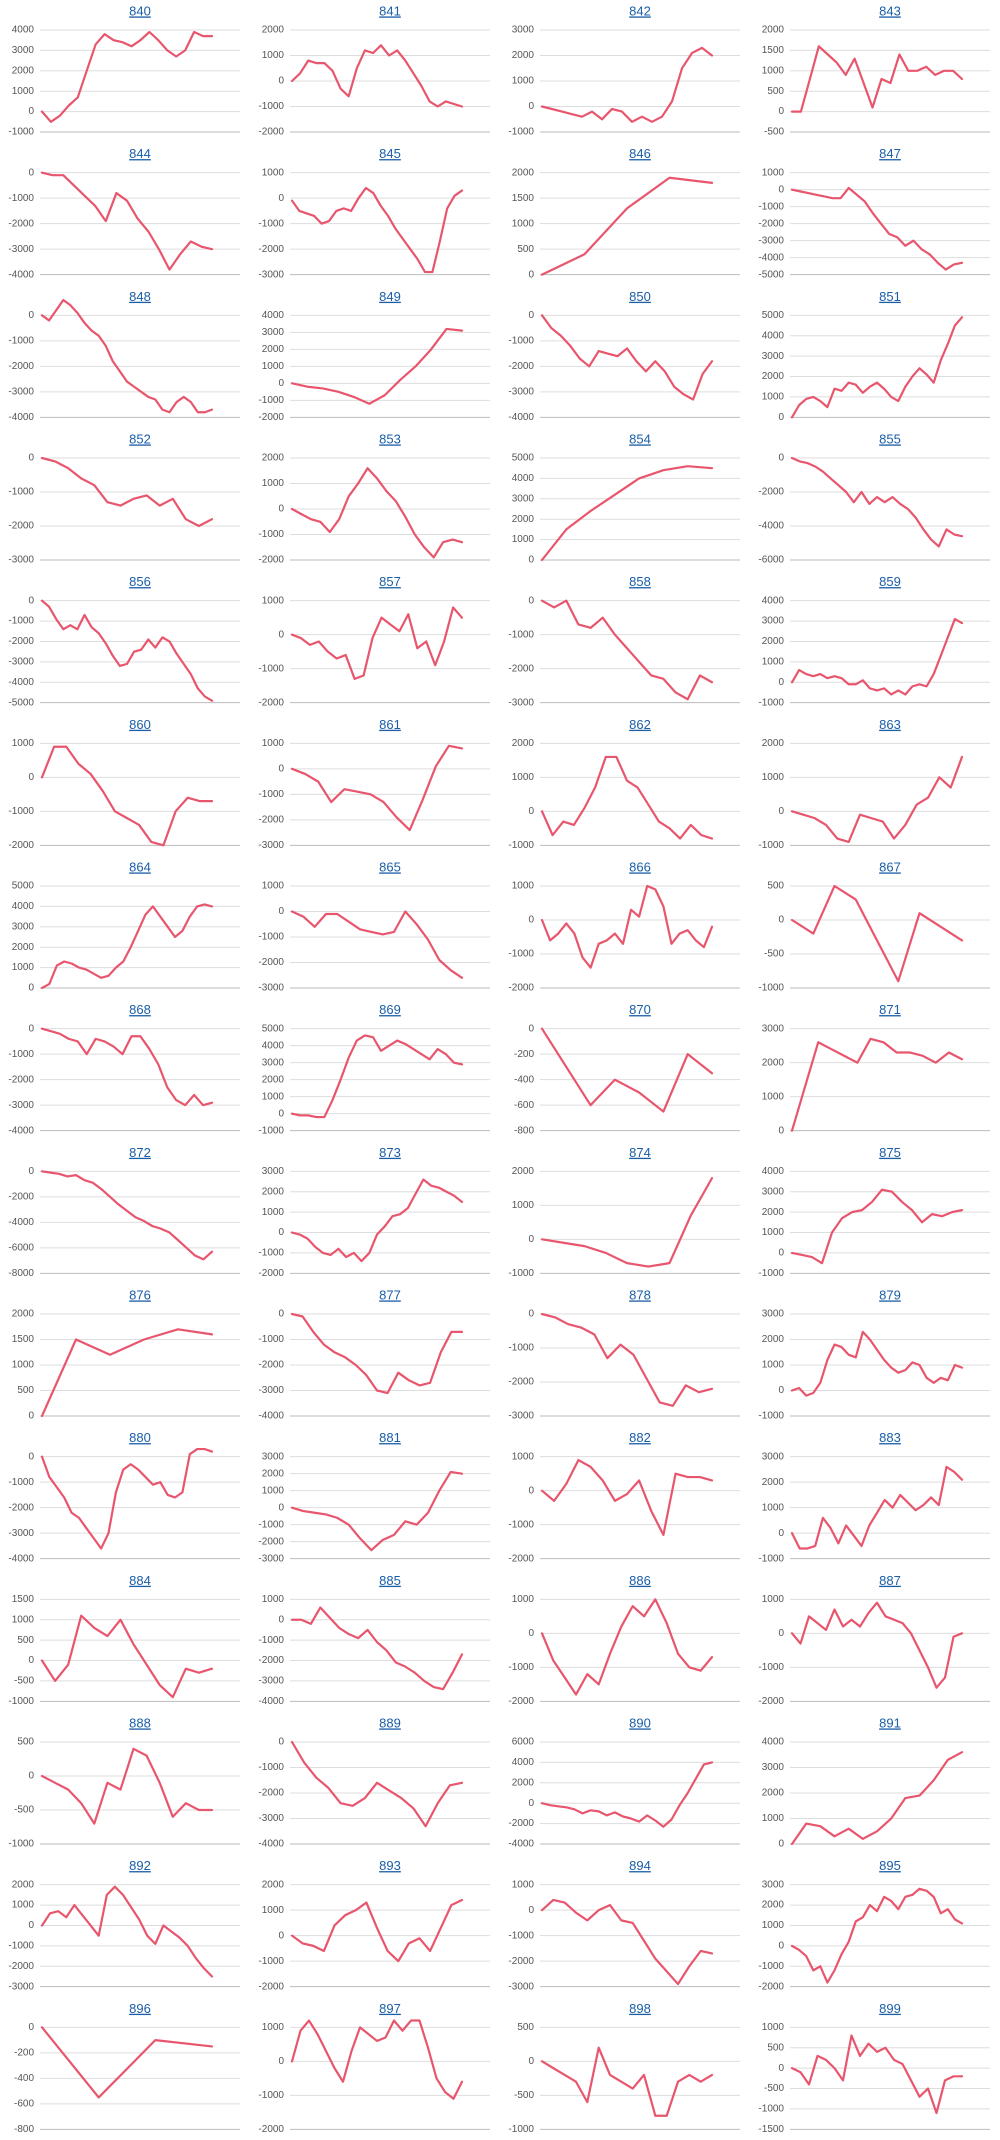 The image size is (1000, 2140). Describe the element at coordinates (890, 438) in the screenshot. I see `chart-title: 855` at that location.